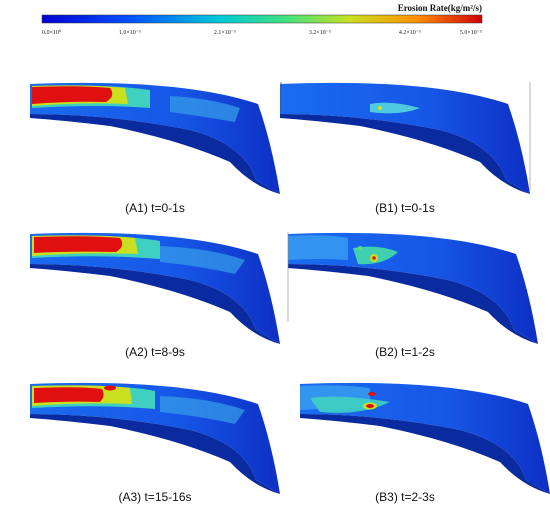 The width and height of the screenshot is (550, 514). Describe the element at coordinates (155, 288) in the screenshot. I see `blade-a2` at that location.